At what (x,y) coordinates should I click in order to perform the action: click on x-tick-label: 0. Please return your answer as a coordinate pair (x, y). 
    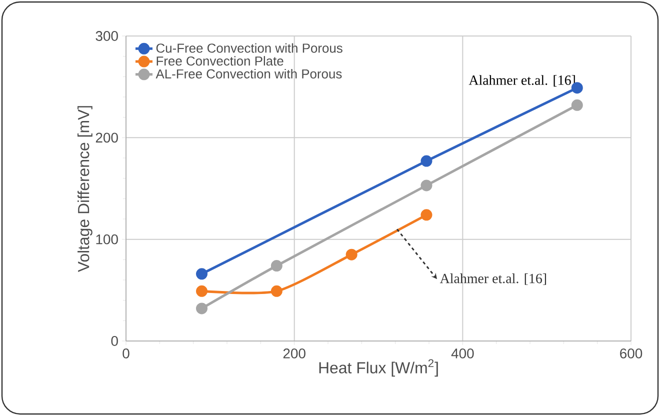
    Looking at the image, I should click on (126, 353).